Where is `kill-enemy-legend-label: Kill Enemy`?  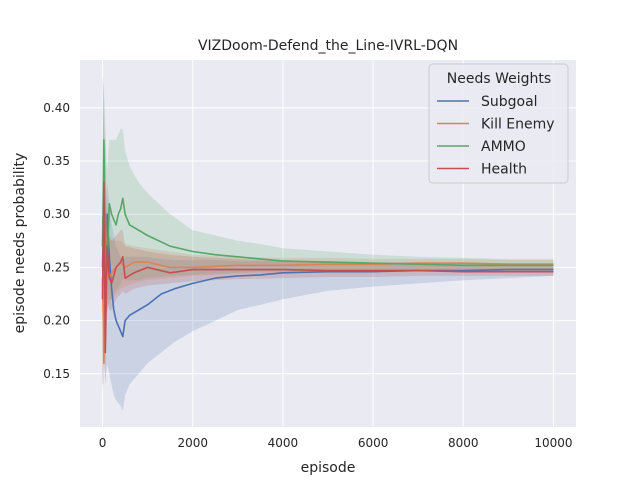
kill-enemy-legend-label: Kill Enemy is located at coordinates (518, 125).